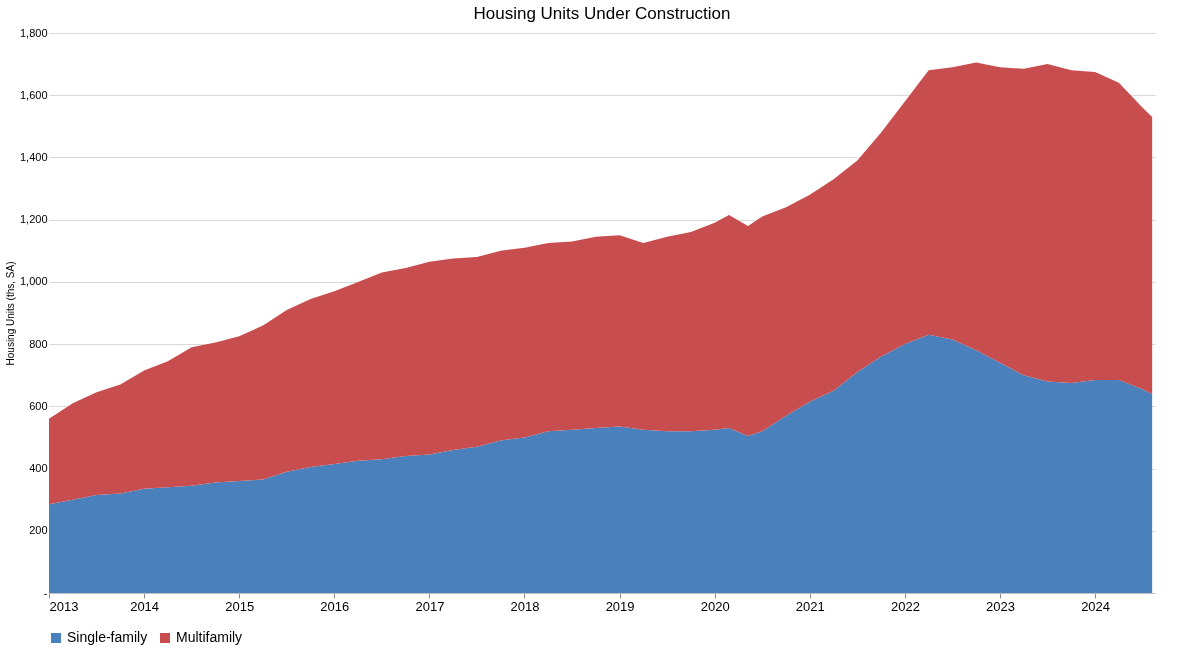 This screenshot has height=661, width=1184. What do you see at coordinates (38, 468) in the screenshot?
I see `y-tick-label: 400` at bounding box center [38, 468].